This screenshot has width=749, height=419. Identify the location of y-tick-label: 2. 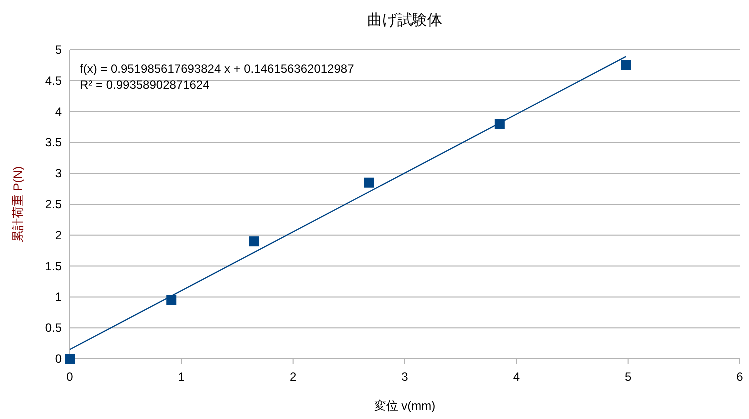
(58, 235).